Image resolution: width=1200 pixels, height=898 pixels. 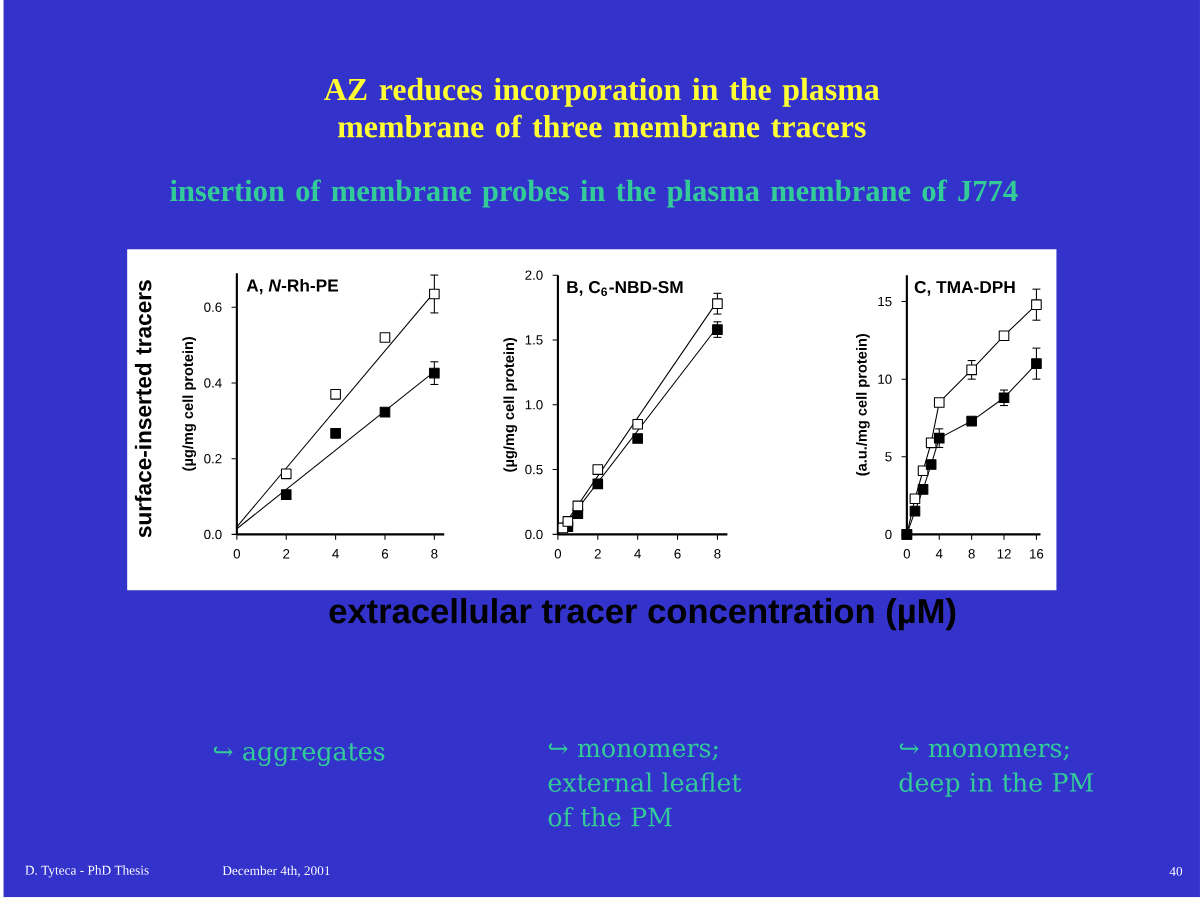 What do you see at coordinates (625, 289) in the screenshot?
I see `chart-title: B, C$_{6}$-NBD-SM` at bounding box center [625, 289].